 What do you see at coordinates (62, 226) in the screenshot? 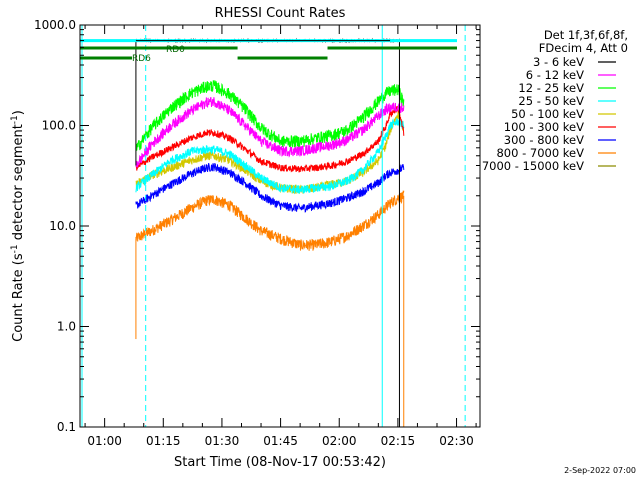
I see `y-tick-label: 10.0` at bounding box center [62, 226].